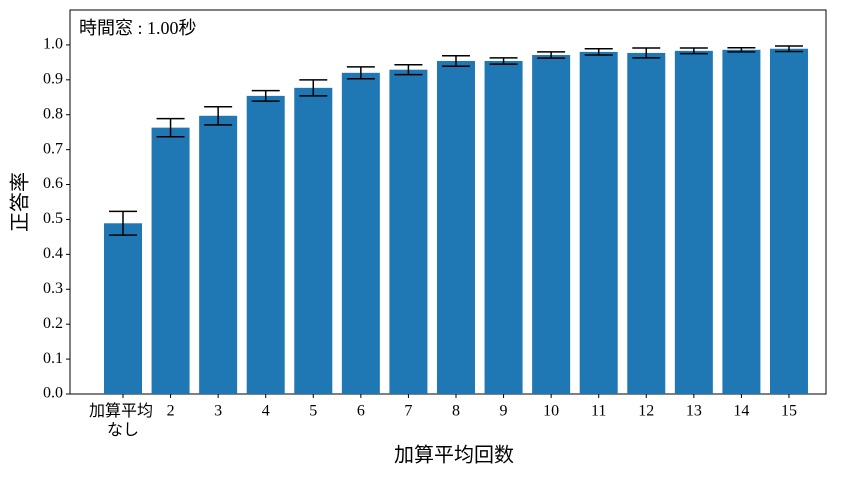 Image resolution: width=853 pixels, height=477 pixels. I want to click on y-tick-label: 0.8, so click(53, 113).